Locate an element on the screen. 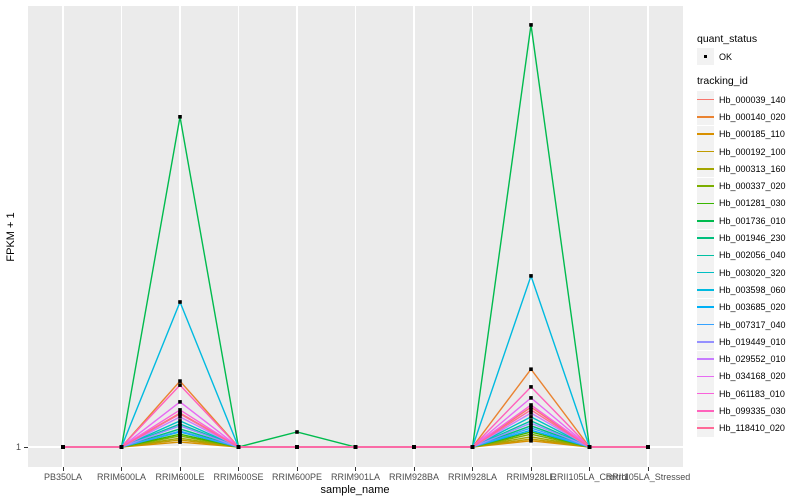  legend-item-Hb_007317_040: Hb_007317_040 is located at coordinates (741, 324).